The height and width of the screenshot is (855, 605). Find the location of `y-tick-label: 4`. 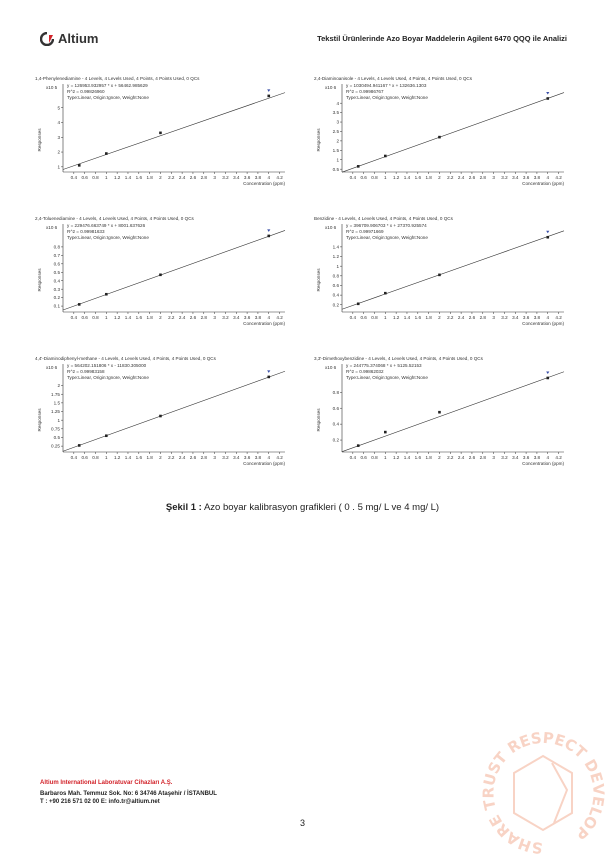

y-tick-label: 4 is located at coordinates (58, 122).